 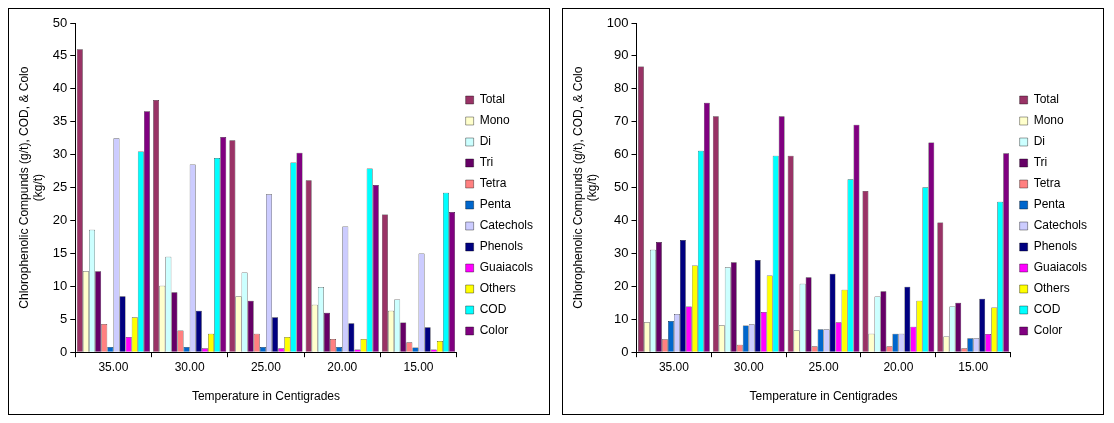 I want to click on y-tick-label: 70, so click(x=621, y=121).